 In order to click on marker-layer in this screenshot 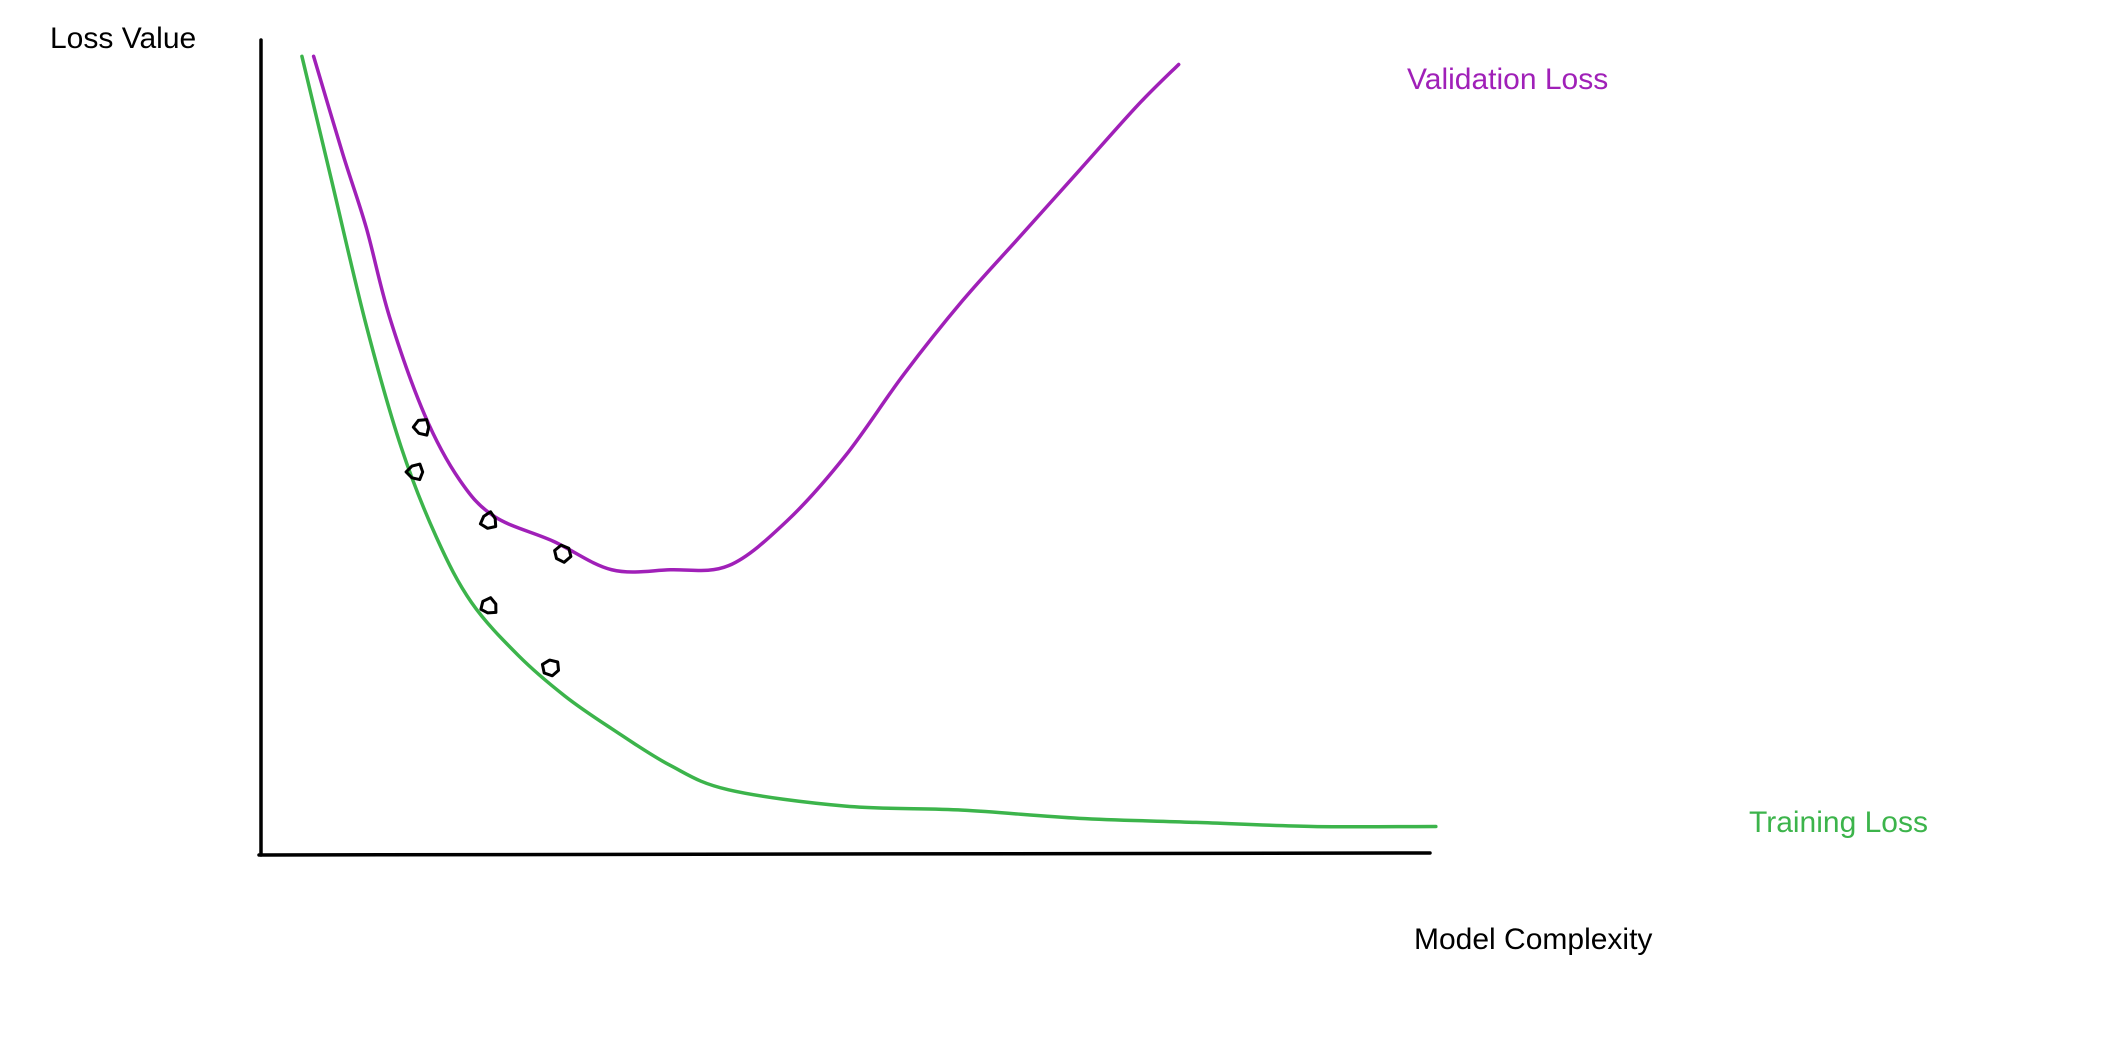, I will do `click(488, 548)`.